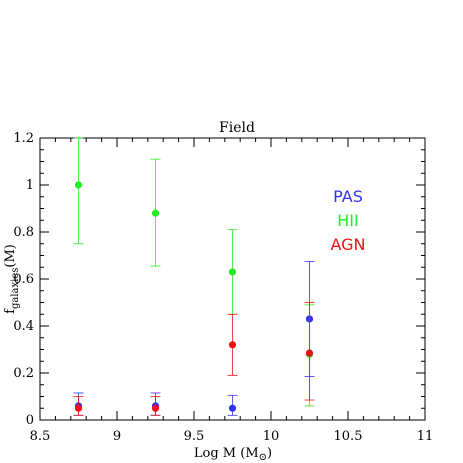 The width and height of the screenshot is (463, 463). I want to click on y-tick-label-1-2: 1.2, so click(23, 138).